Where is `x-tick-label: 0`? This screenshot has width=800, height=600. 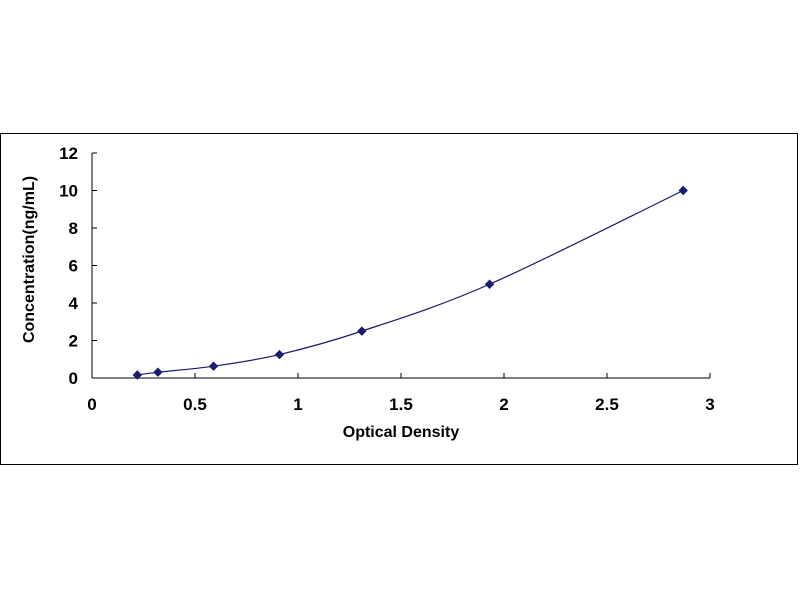 x-tick-label: 0 is located at coordinates (91, 404).